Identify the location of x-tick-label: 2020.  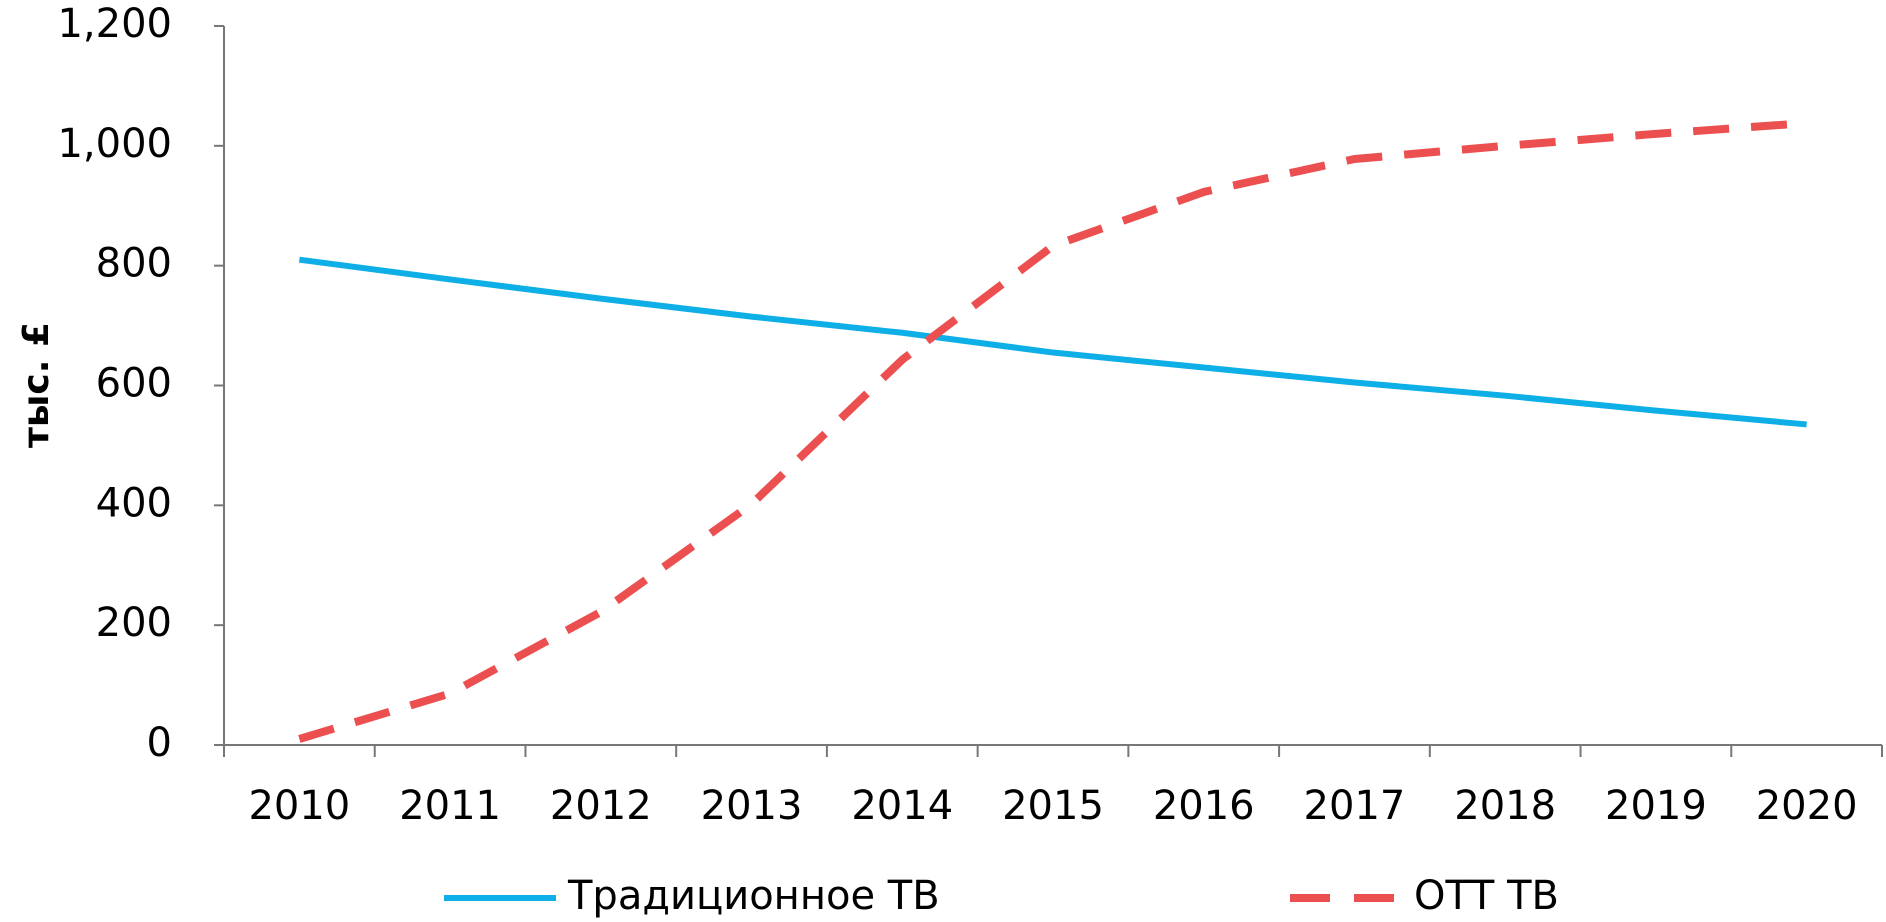
(1807, 806).